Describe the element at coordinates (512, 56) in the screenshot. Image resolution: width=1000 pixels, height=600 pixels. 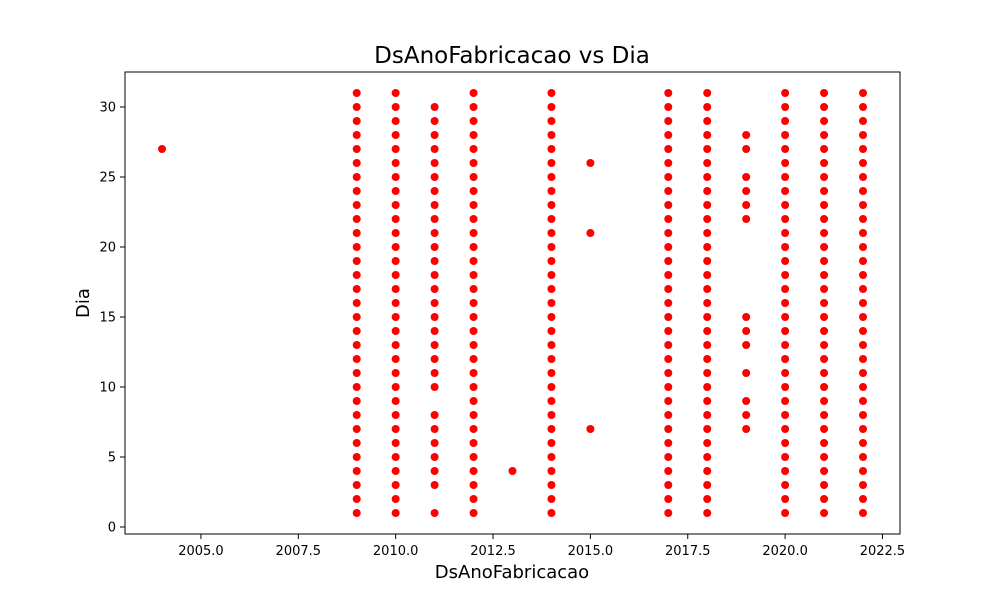
I see `chart-title: DsAnoFabricacao vs Dia` at that location.